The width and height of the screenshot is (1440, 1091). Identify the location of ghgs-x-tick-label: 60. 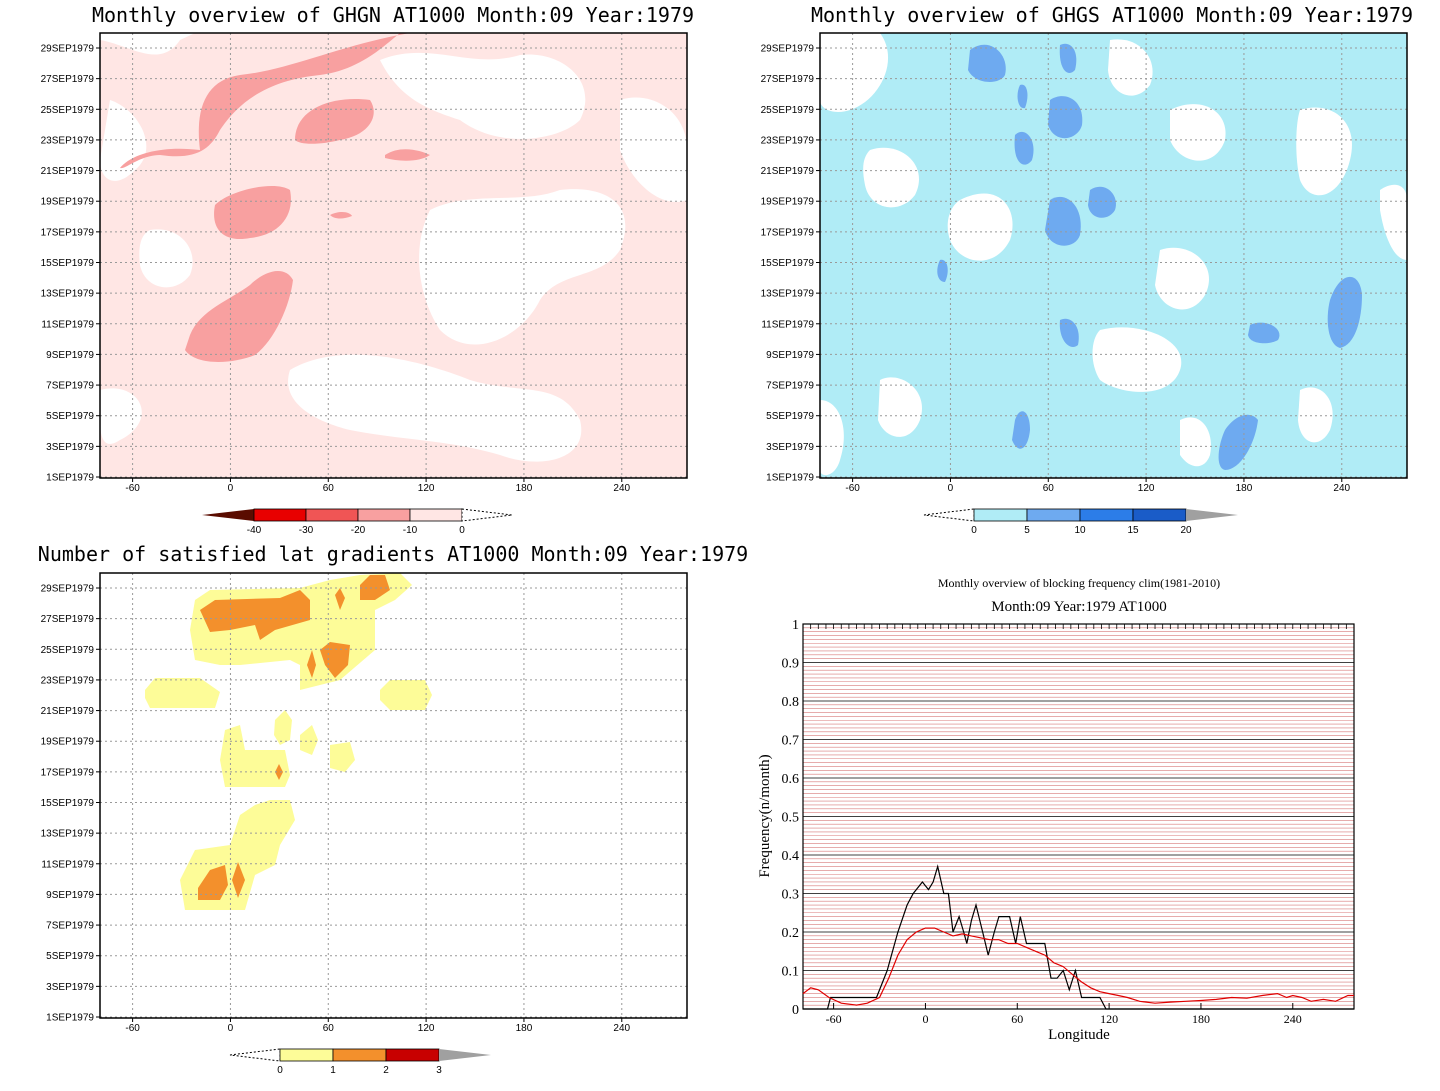
(1049, 488).